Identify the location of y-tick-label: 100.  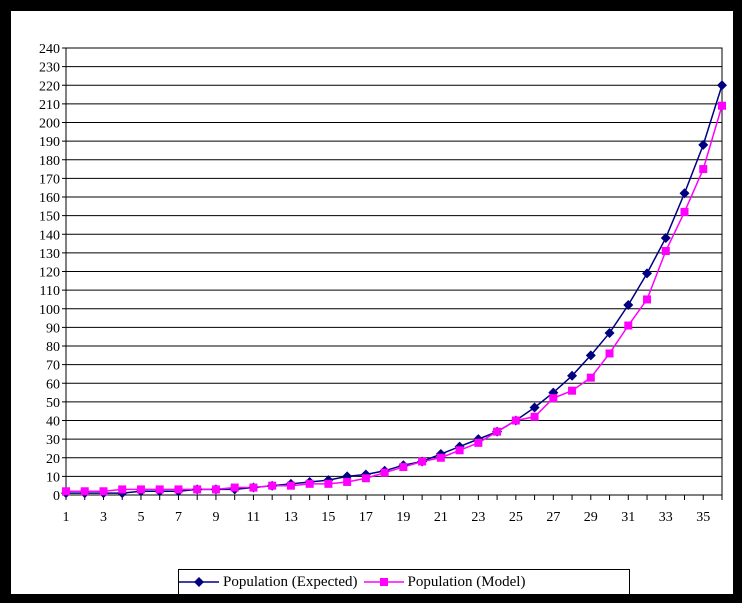
(49, 310).